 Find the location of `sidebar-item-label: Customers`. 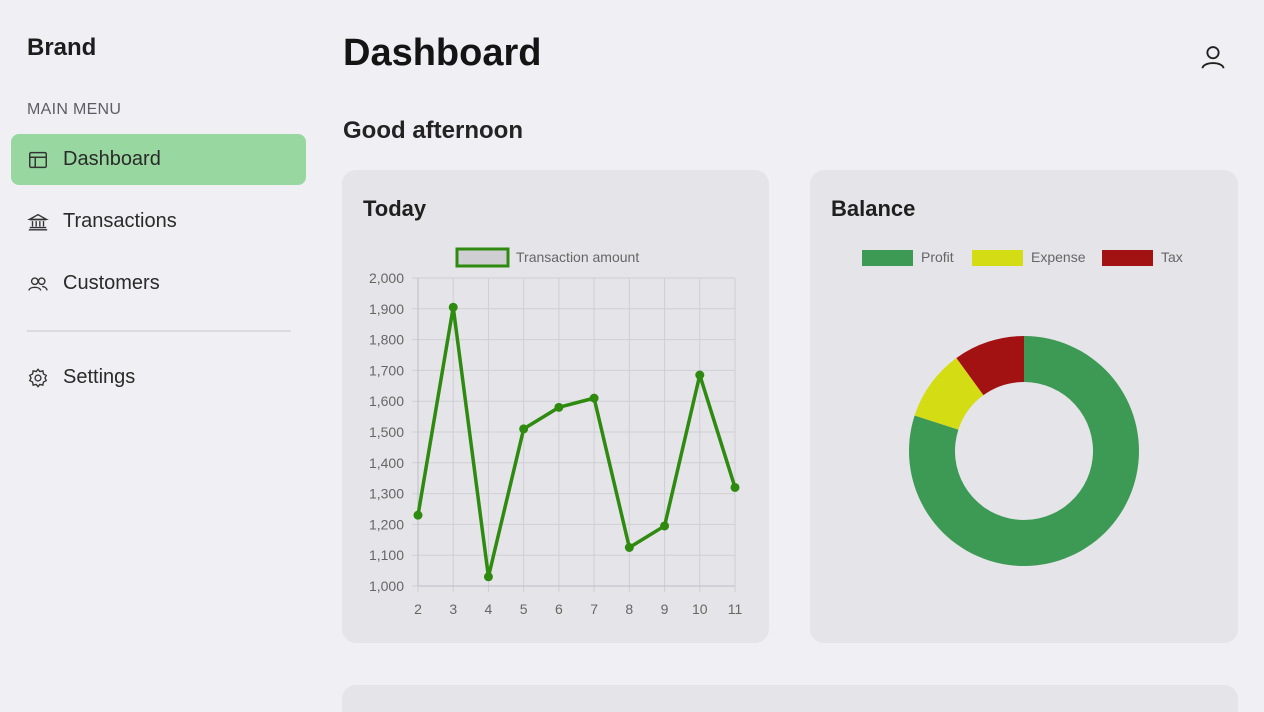

sidebar-item-label: Customers is located at coordinates (111, 283).